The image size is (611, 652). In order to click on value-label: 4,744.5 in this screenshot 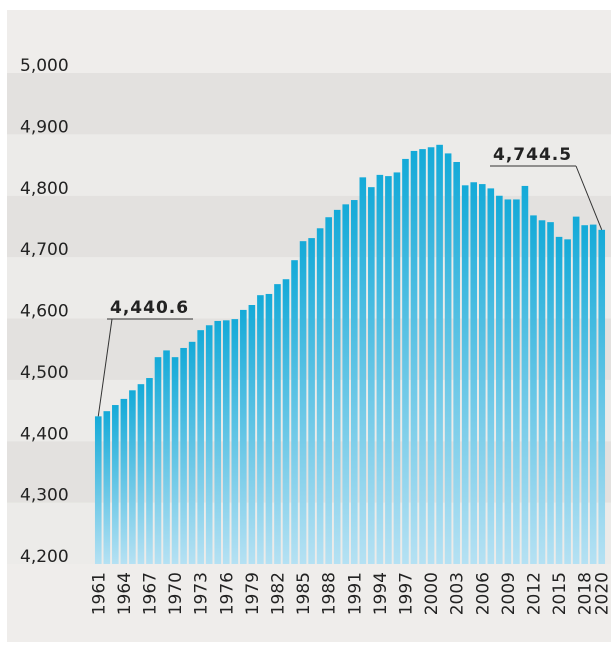, I will do `click(532, 155)`.